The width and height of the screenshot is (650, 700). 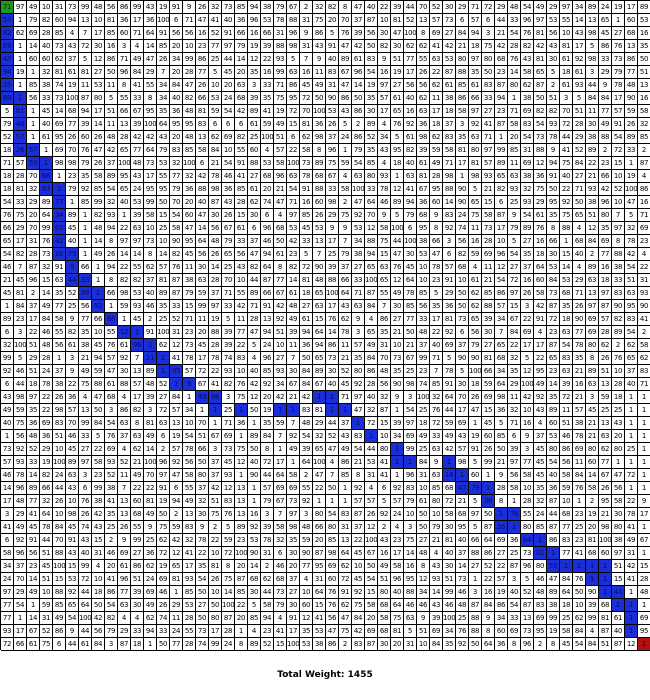 What do you see at coordinates (202, 72) in the screenshot?
I see `grid-cell: 77` at bounding box center [202, 72].